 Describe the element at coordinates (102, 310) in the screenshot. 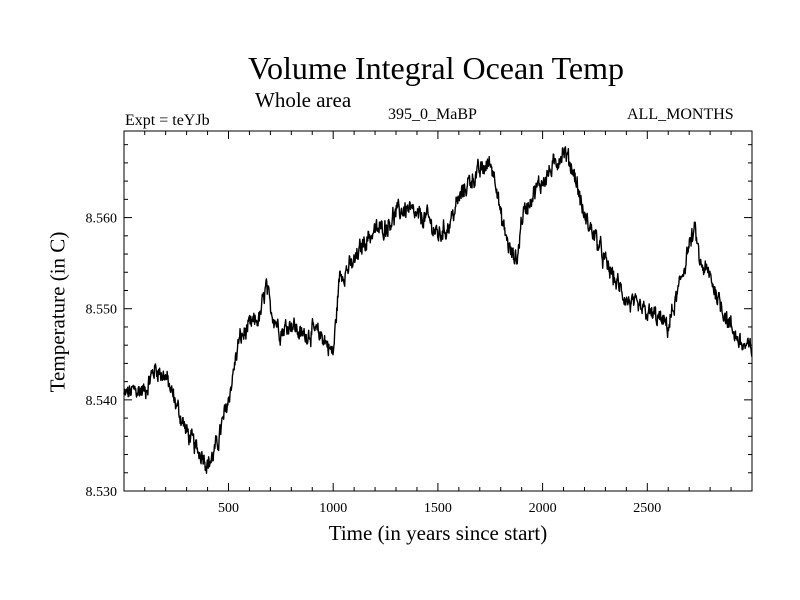

I see `y-tick-label: 8.550` at that location.